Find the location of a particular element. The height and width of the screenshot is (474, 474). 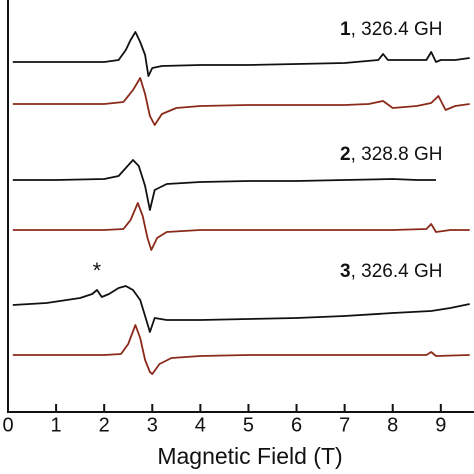

trace-label: 2, 328.8 GH is located at coordinates (391, 154).